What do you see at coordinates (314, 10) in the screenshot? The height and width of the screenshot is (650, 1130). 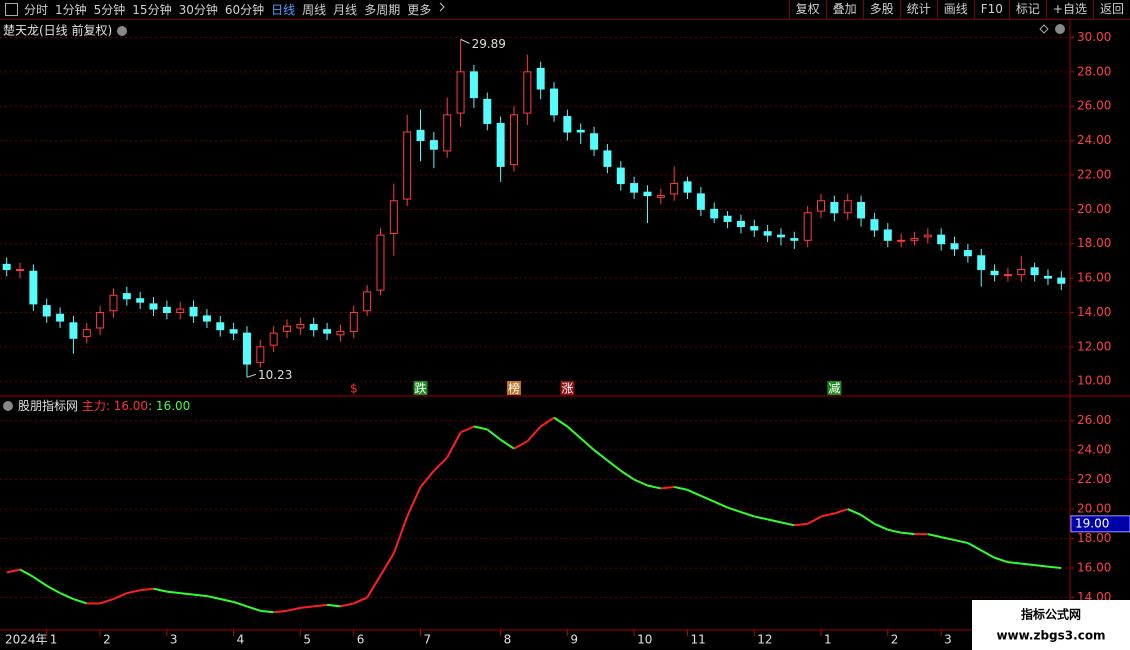 I see `period-tab: 周线` at bounding box center [314, 10].